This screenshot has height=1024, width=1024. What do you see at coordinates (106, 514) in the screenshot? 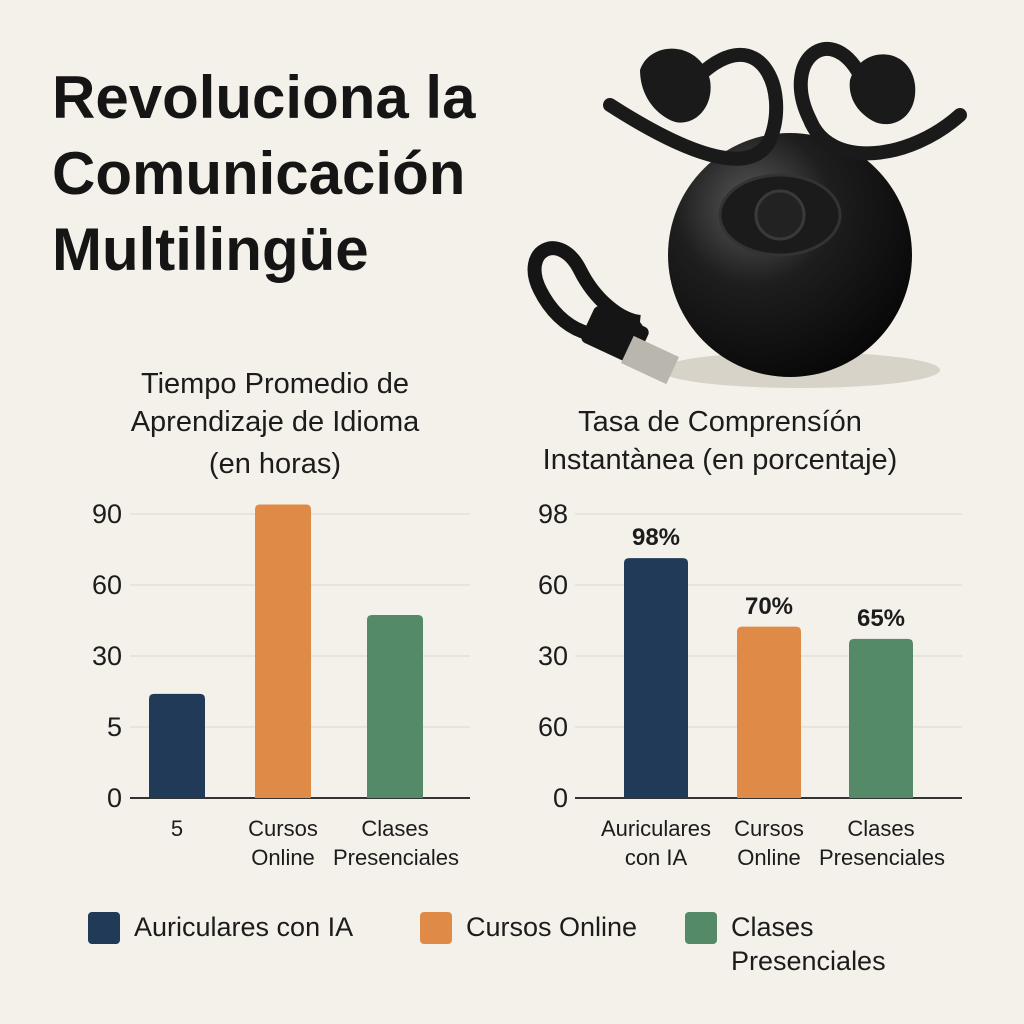
I see `y-tick-label: 90` at bounding box center [106, 514].